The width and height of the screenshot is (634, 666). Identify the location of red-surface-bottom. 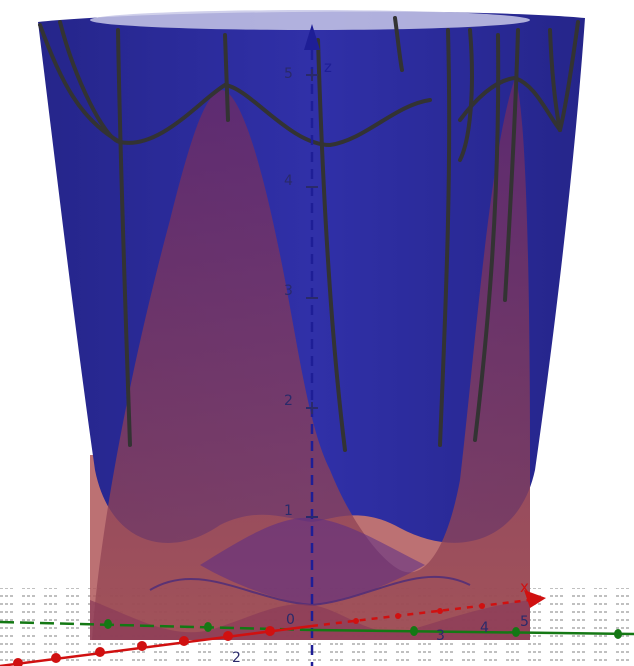
(310, 620).